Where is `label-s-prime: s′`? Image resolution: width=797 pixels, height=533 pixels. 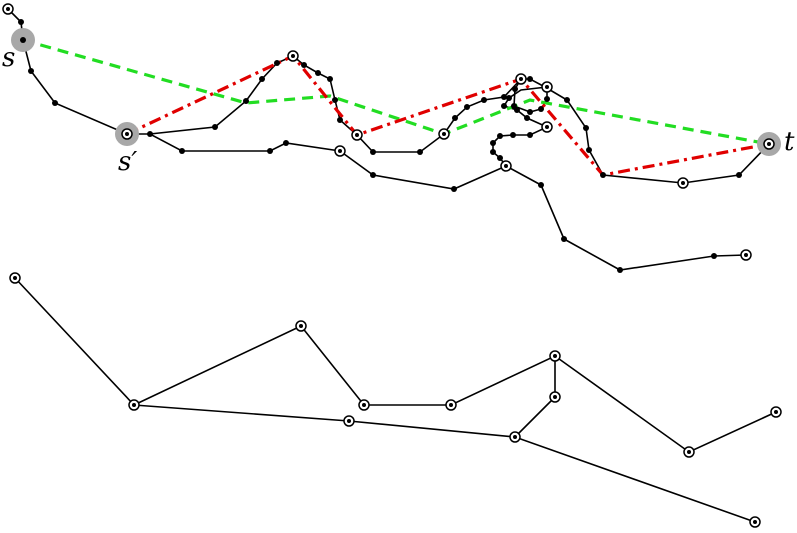 label-s-prime: s′ is located at coordinates (127, 162).